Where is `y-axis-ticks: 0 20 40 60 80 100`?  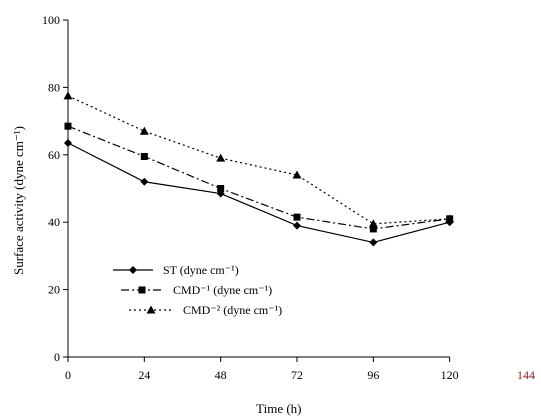
y-axis-ticks: 0 20 40 60 80 100 is located at coordinates (55, 188).